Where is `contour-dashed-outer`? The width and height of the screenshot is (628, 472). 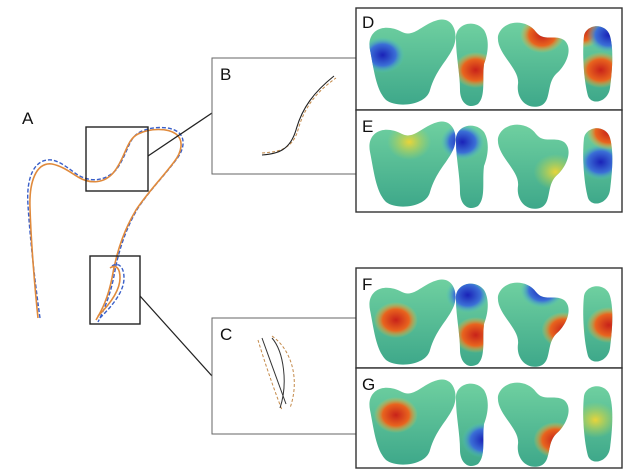
contour-dashed-outer is located at coordinates (105, 224).